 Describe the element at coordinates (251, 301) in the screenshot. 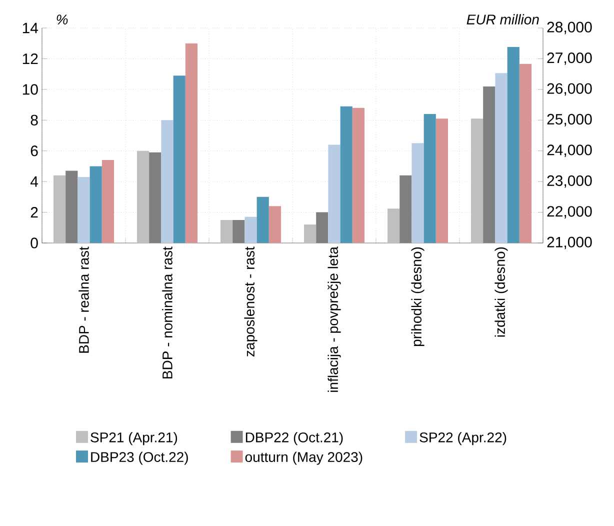

I see `x-tick-label: zaposlenost - rast` at that location.